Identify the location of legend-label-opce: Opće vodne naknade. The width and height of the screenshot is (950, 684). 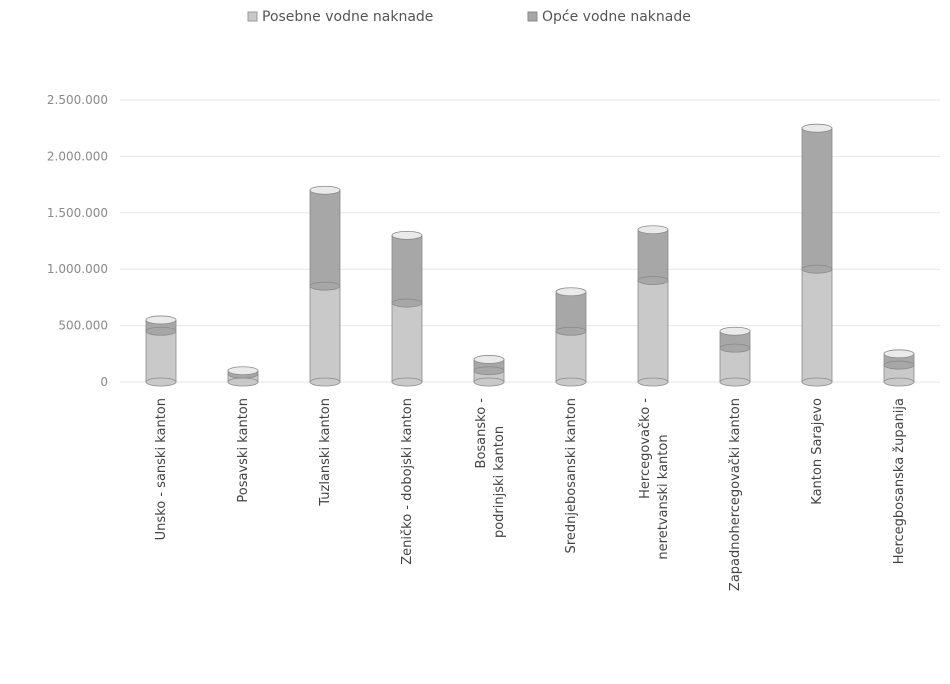
(616, 17).